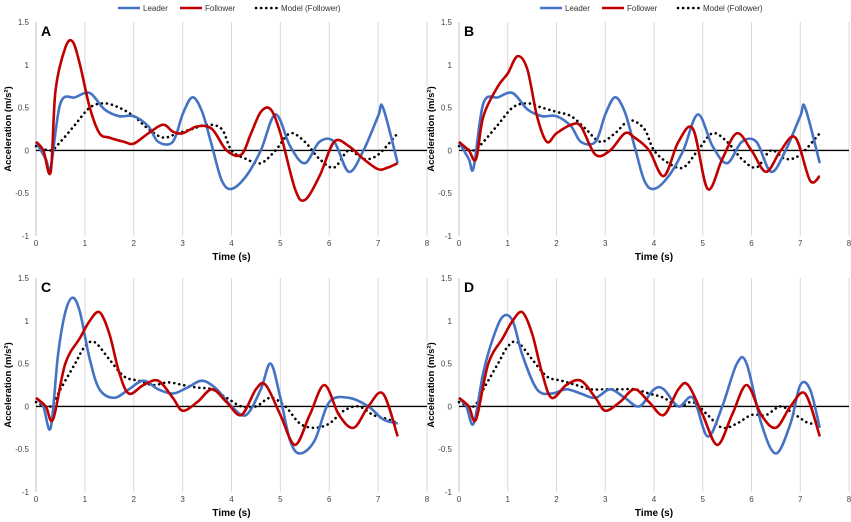 The image size is (851, 522). I want to click on legend-2: Leader Follower Model (Follower), so click(651, 8).